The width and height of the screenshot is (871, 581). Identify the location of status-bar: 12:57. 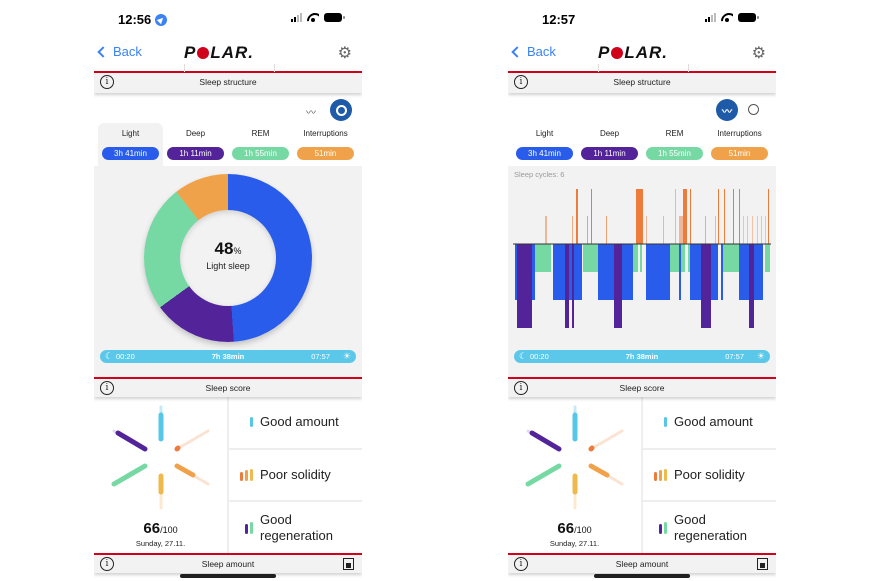
(642, 19).